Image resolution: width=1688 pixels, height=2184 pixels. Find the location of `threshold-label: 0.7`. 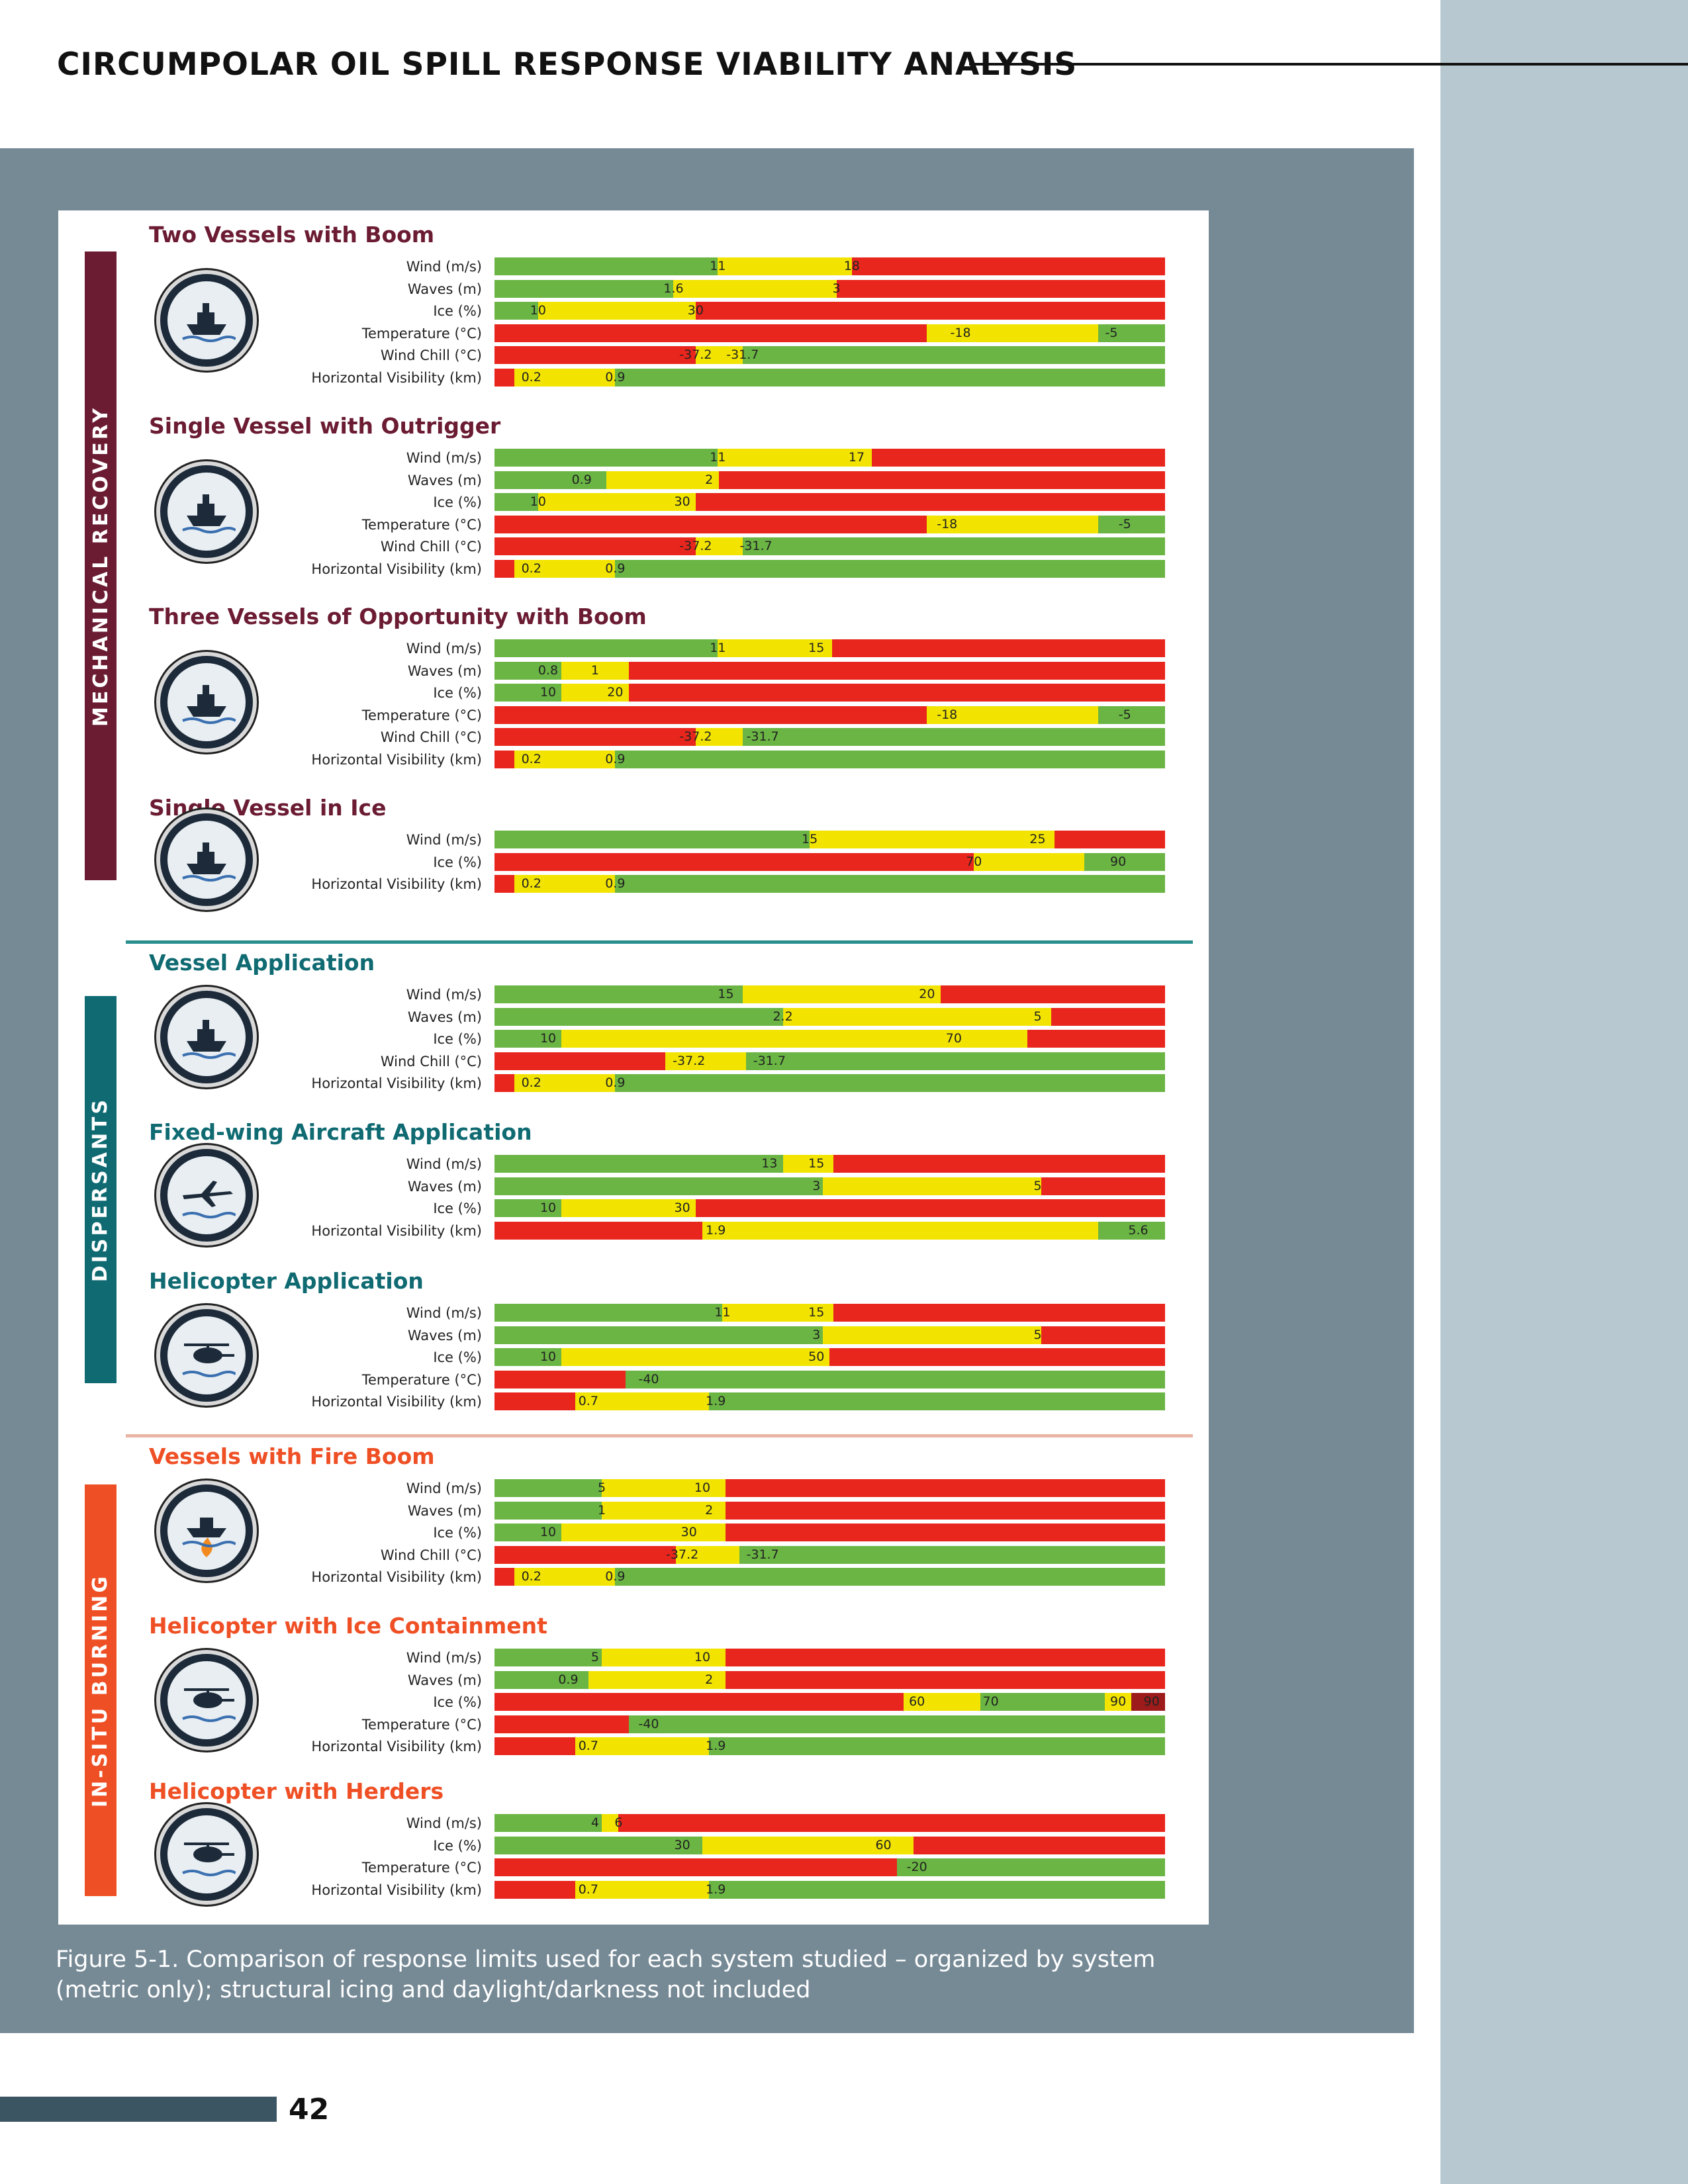

threshold-label: 0.7 is located at coordinates (588, 1889).